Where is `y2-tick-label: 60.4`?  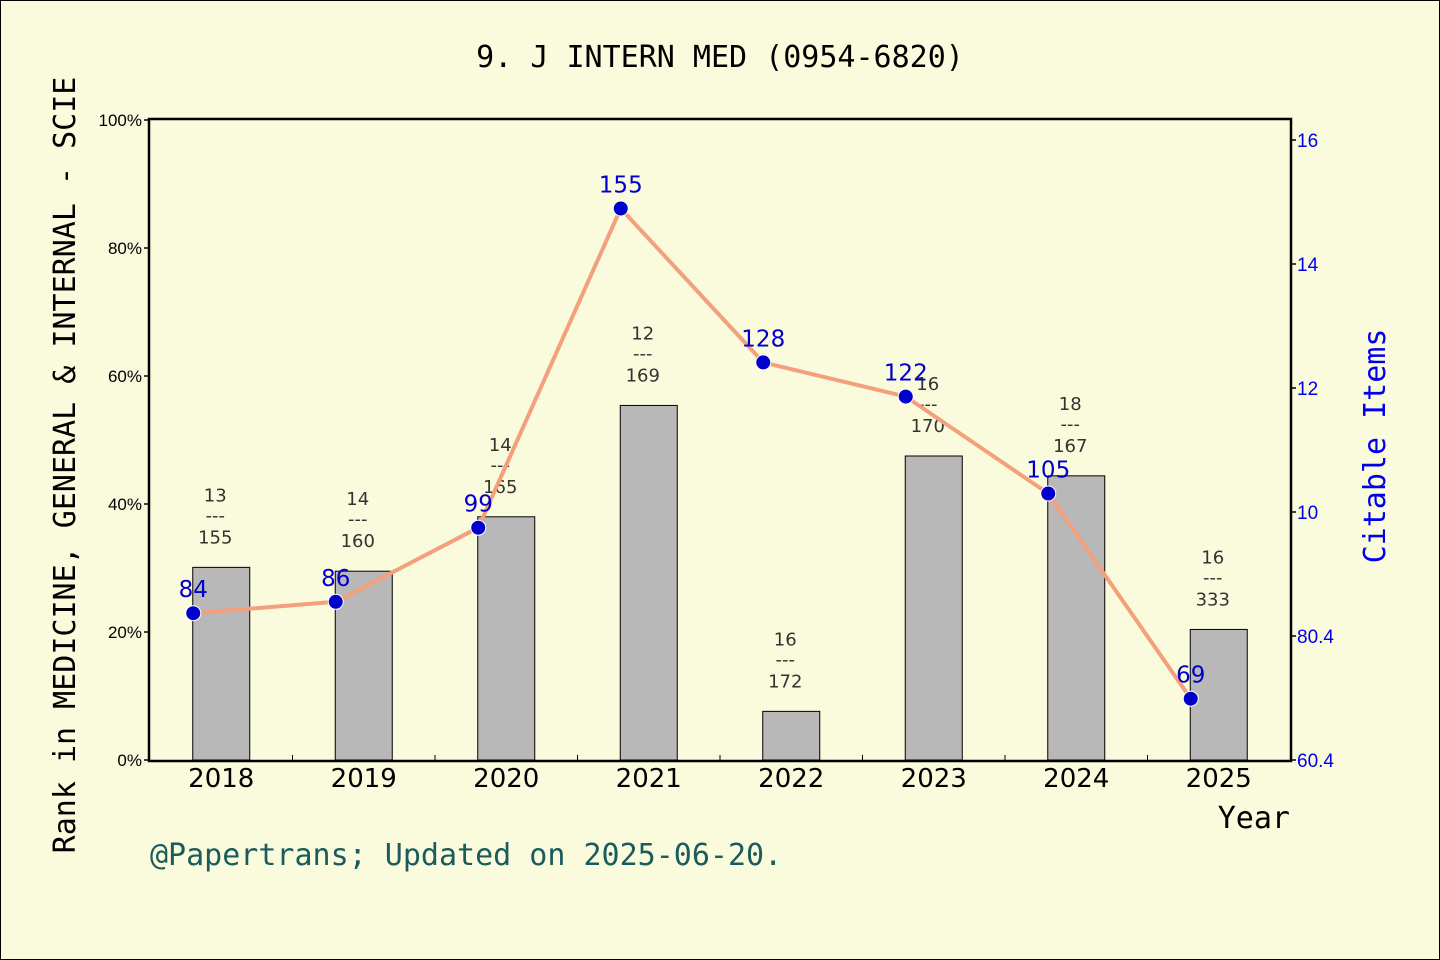 y2-tick-label: 60.4 is located at coordinates (1315, 761).